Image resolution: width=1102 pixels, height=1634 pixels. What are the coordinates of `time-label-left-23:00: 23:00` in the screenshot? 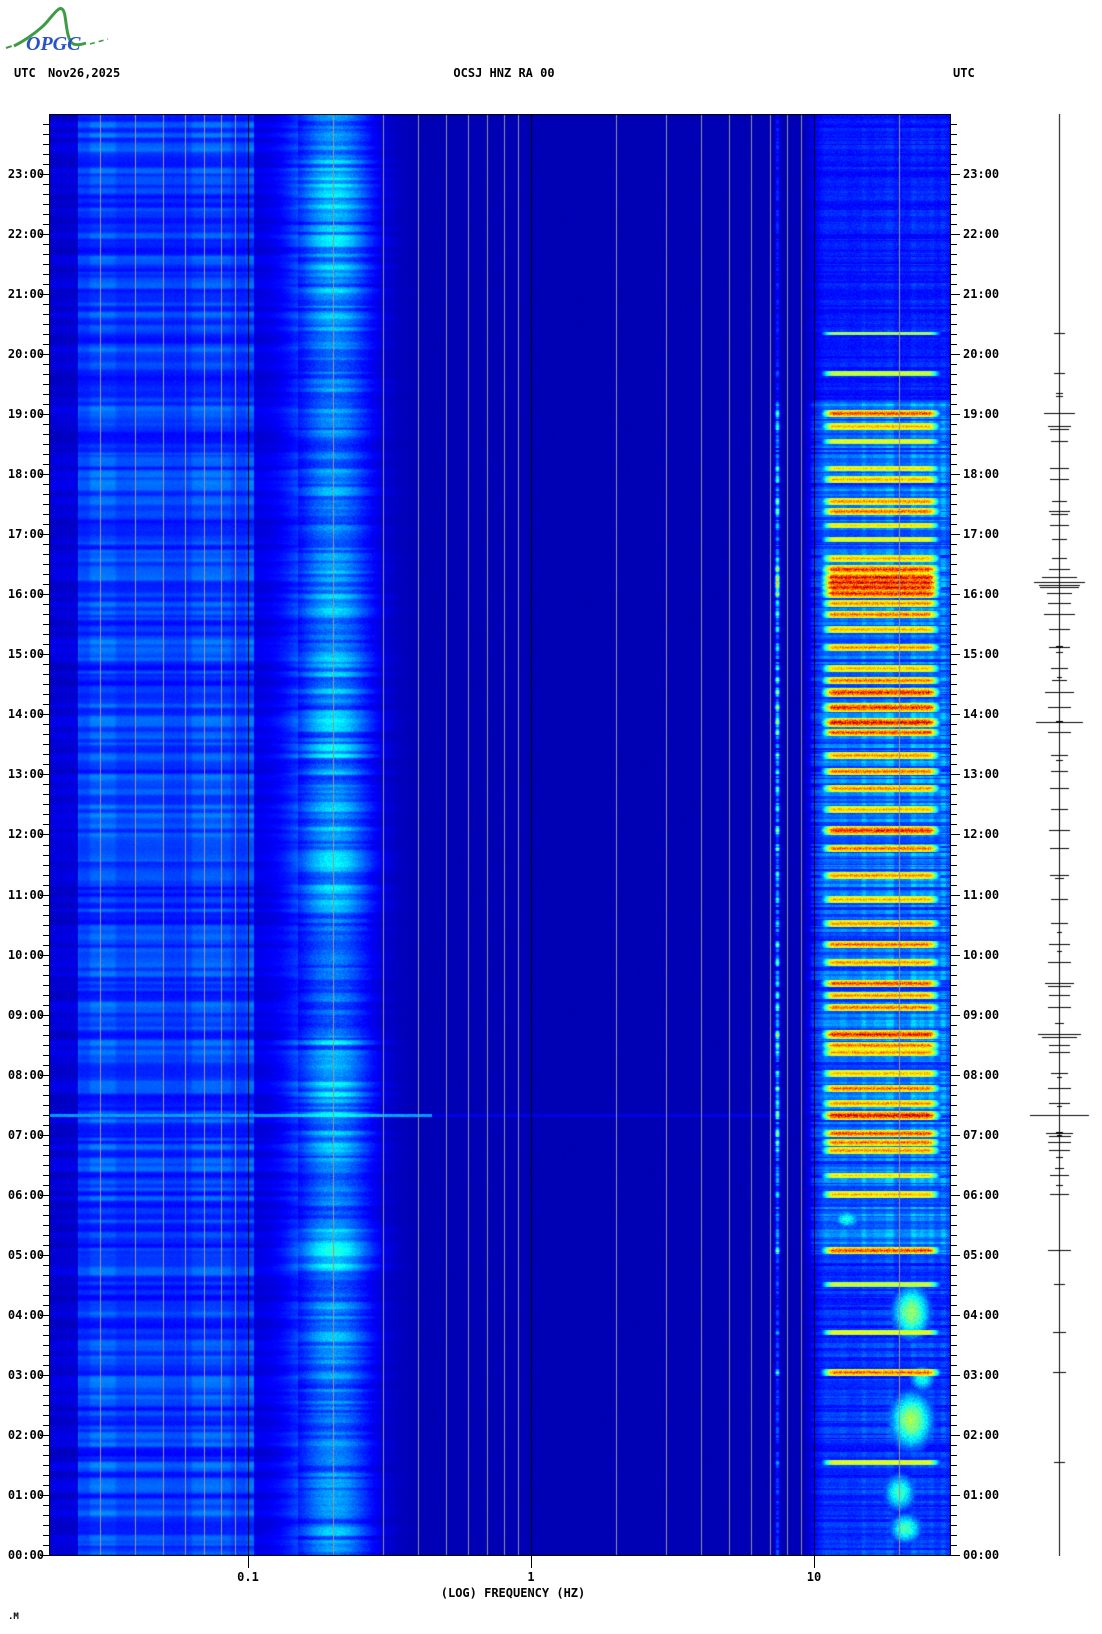 It's located at (25, 174).